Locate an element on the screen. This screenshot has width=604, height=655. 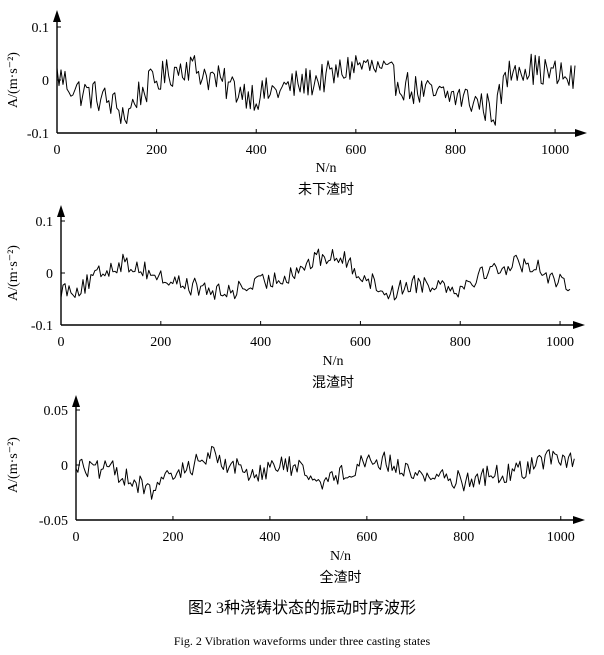
y-tick-label: 0.05 is located at coordinates (56, 411).